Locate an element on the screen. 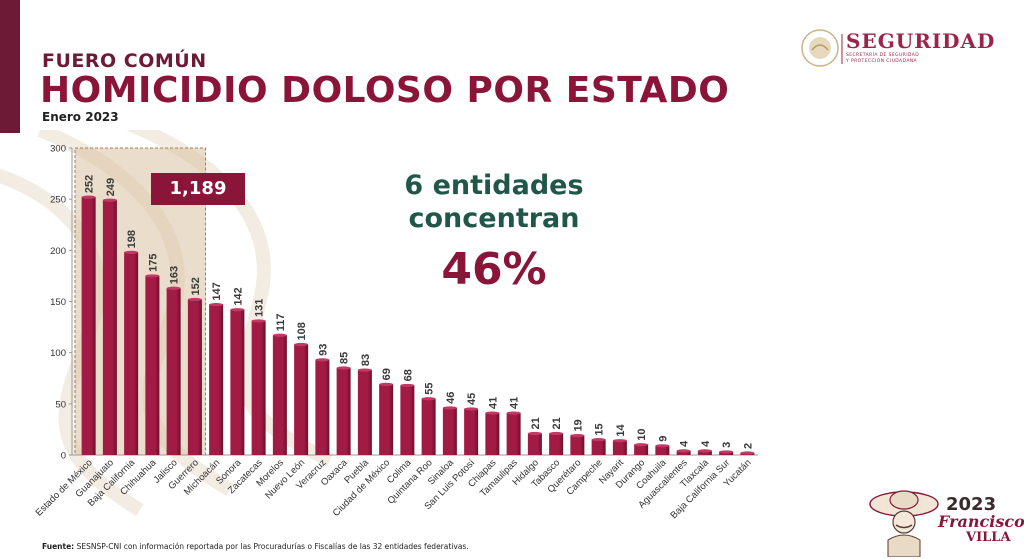 The image size is (1024, 559). bar-value-label: 198 is located at coordinates (132, 239).